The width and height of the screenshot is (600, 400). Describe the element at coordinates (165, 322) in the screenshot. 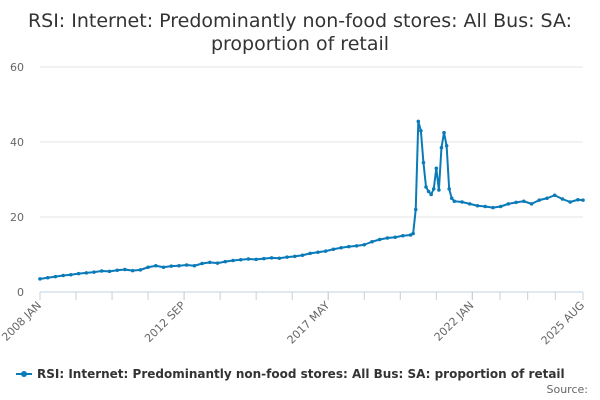

I see `x-tick-label: 2012 SEP` at that location.